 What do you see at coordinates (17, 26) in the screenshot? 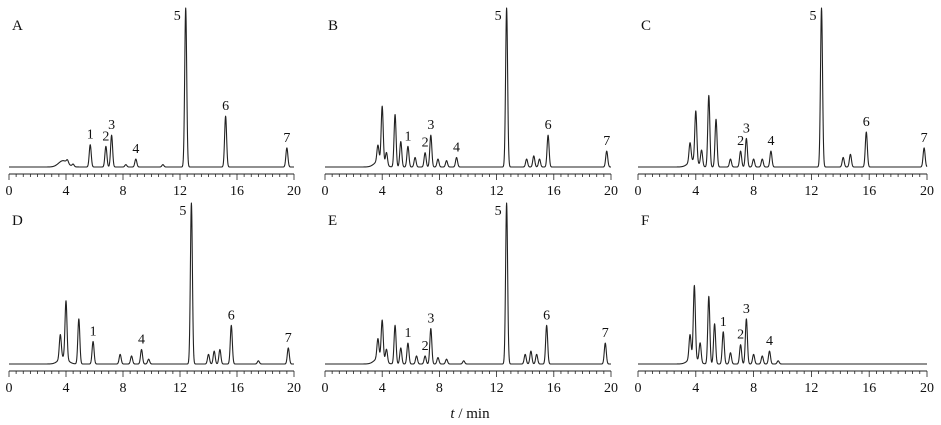
I see `panel-label: A` at bounding box center [17, 26].